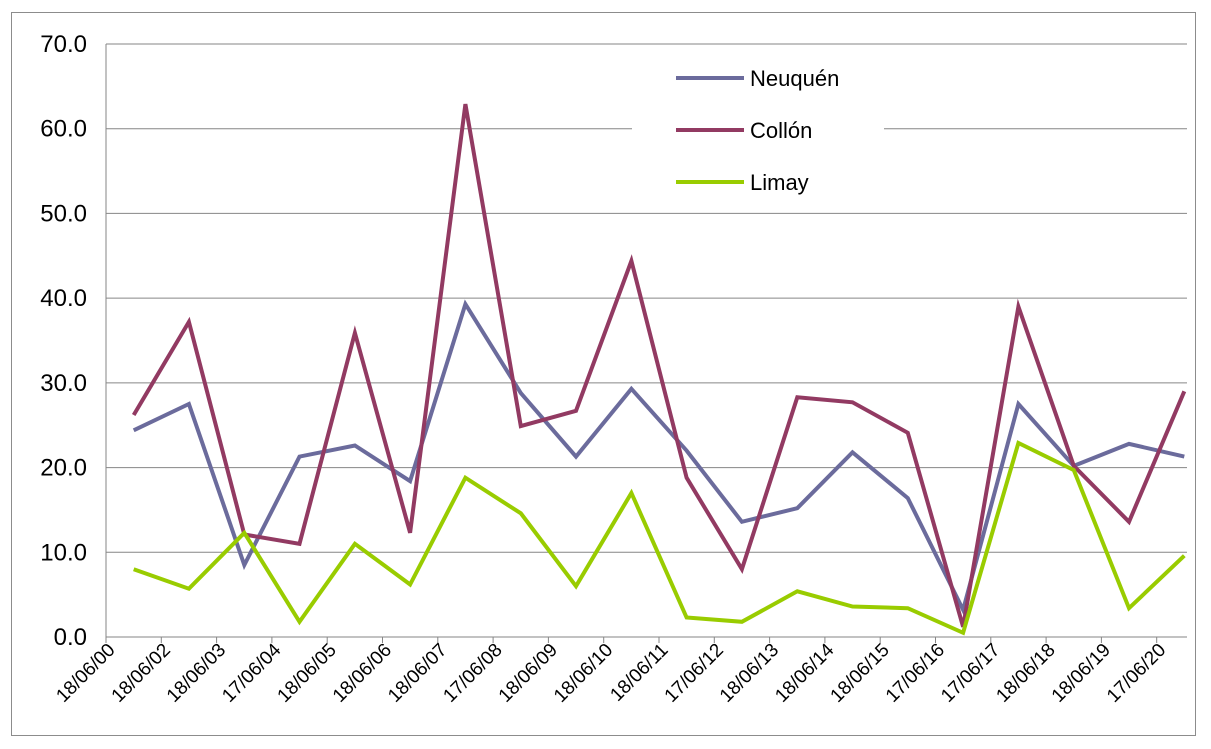  What do you see at coordinates (362, 673) in the screenshot?
I see `x-tick-label-5: 18/06/06` at bounding box center [362, 673].